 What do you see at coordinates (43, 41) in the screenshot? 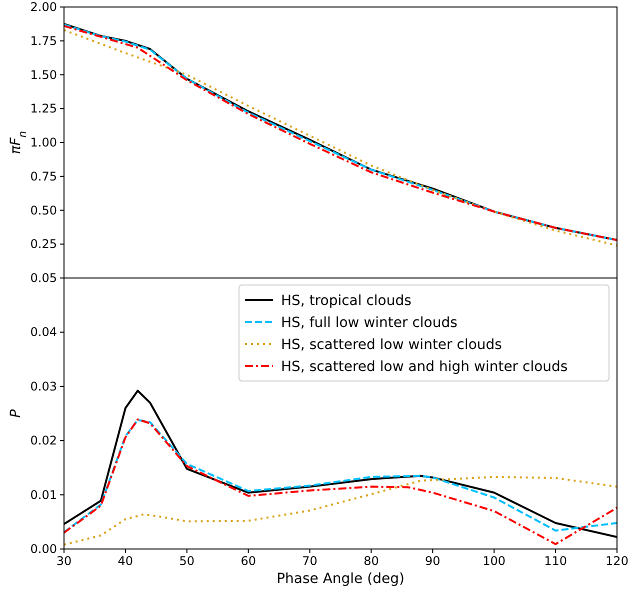
I see `y-tick-label: 1.75` at bounding box center [43, 41].